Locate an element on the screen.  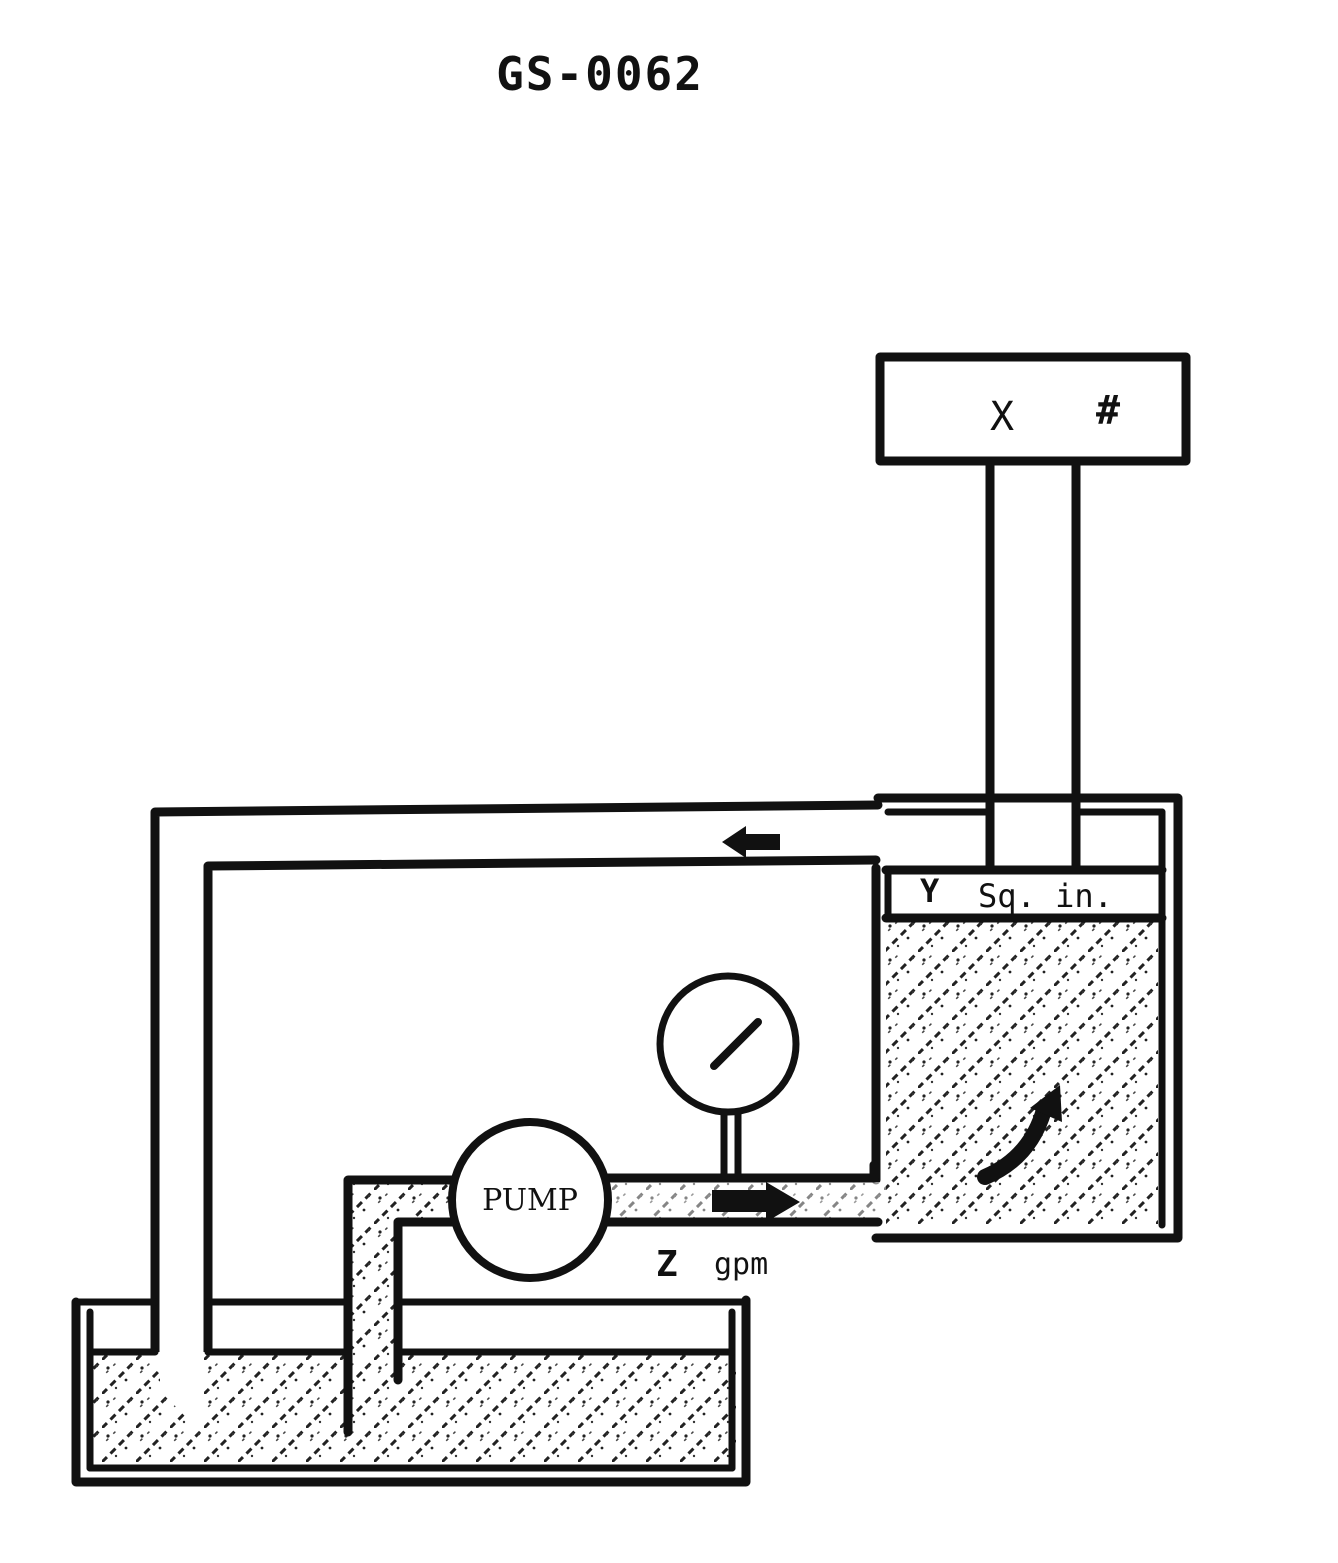
gauge-dial is located at coordinates (728, 1044).